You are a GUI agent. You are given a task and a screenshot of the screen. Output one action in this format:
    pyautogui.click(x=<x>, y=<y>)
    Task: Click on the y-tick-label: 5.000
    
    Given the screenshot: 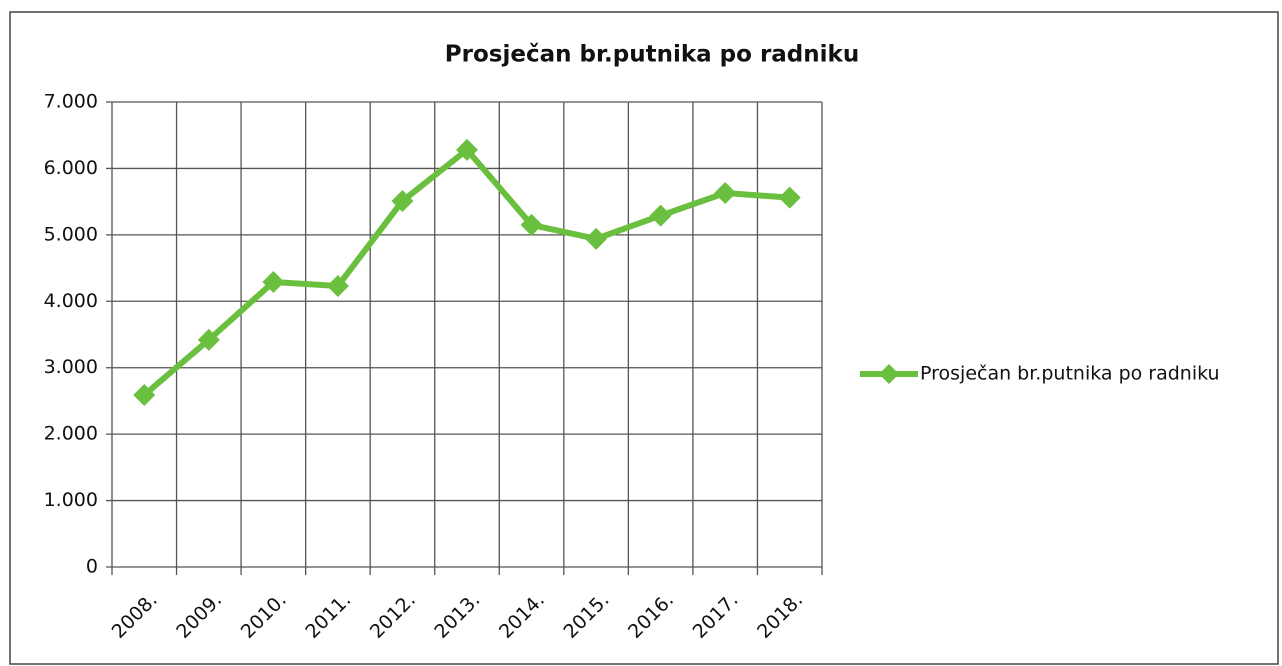 What is the action you would take?
    pyautogui.click(x=71, y=234)
    